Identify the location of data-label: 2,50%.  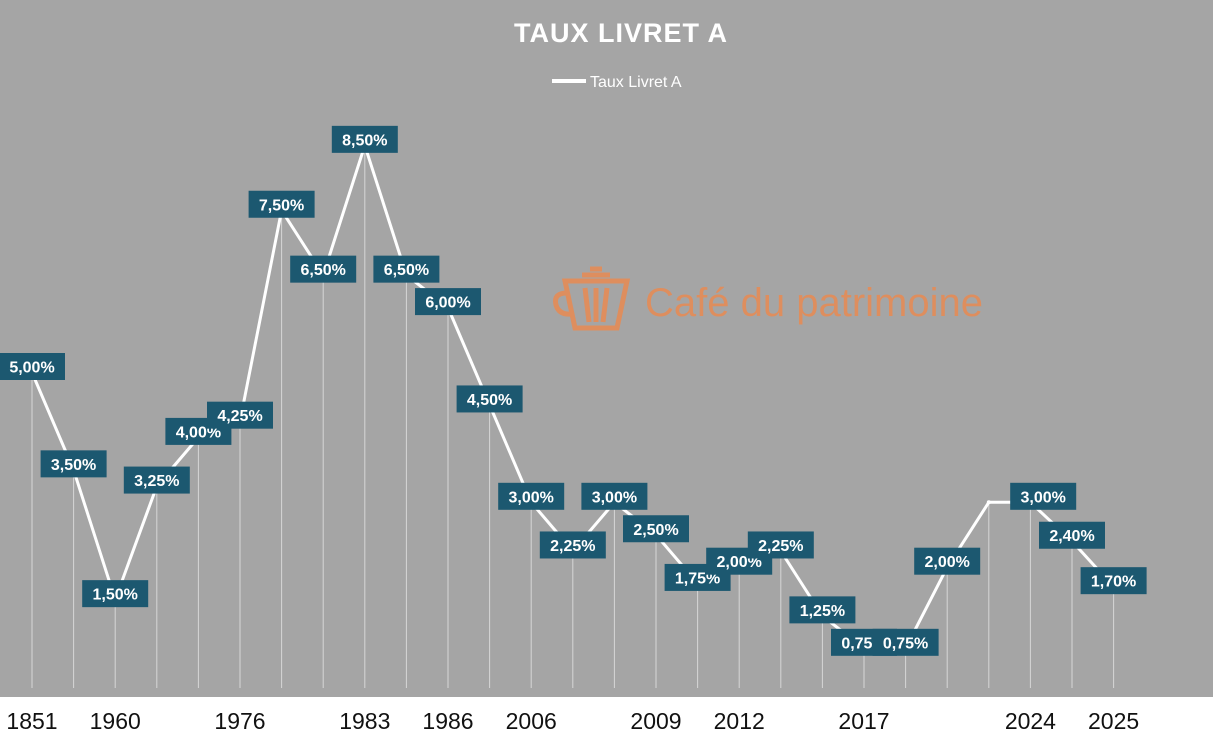
(656, 529).